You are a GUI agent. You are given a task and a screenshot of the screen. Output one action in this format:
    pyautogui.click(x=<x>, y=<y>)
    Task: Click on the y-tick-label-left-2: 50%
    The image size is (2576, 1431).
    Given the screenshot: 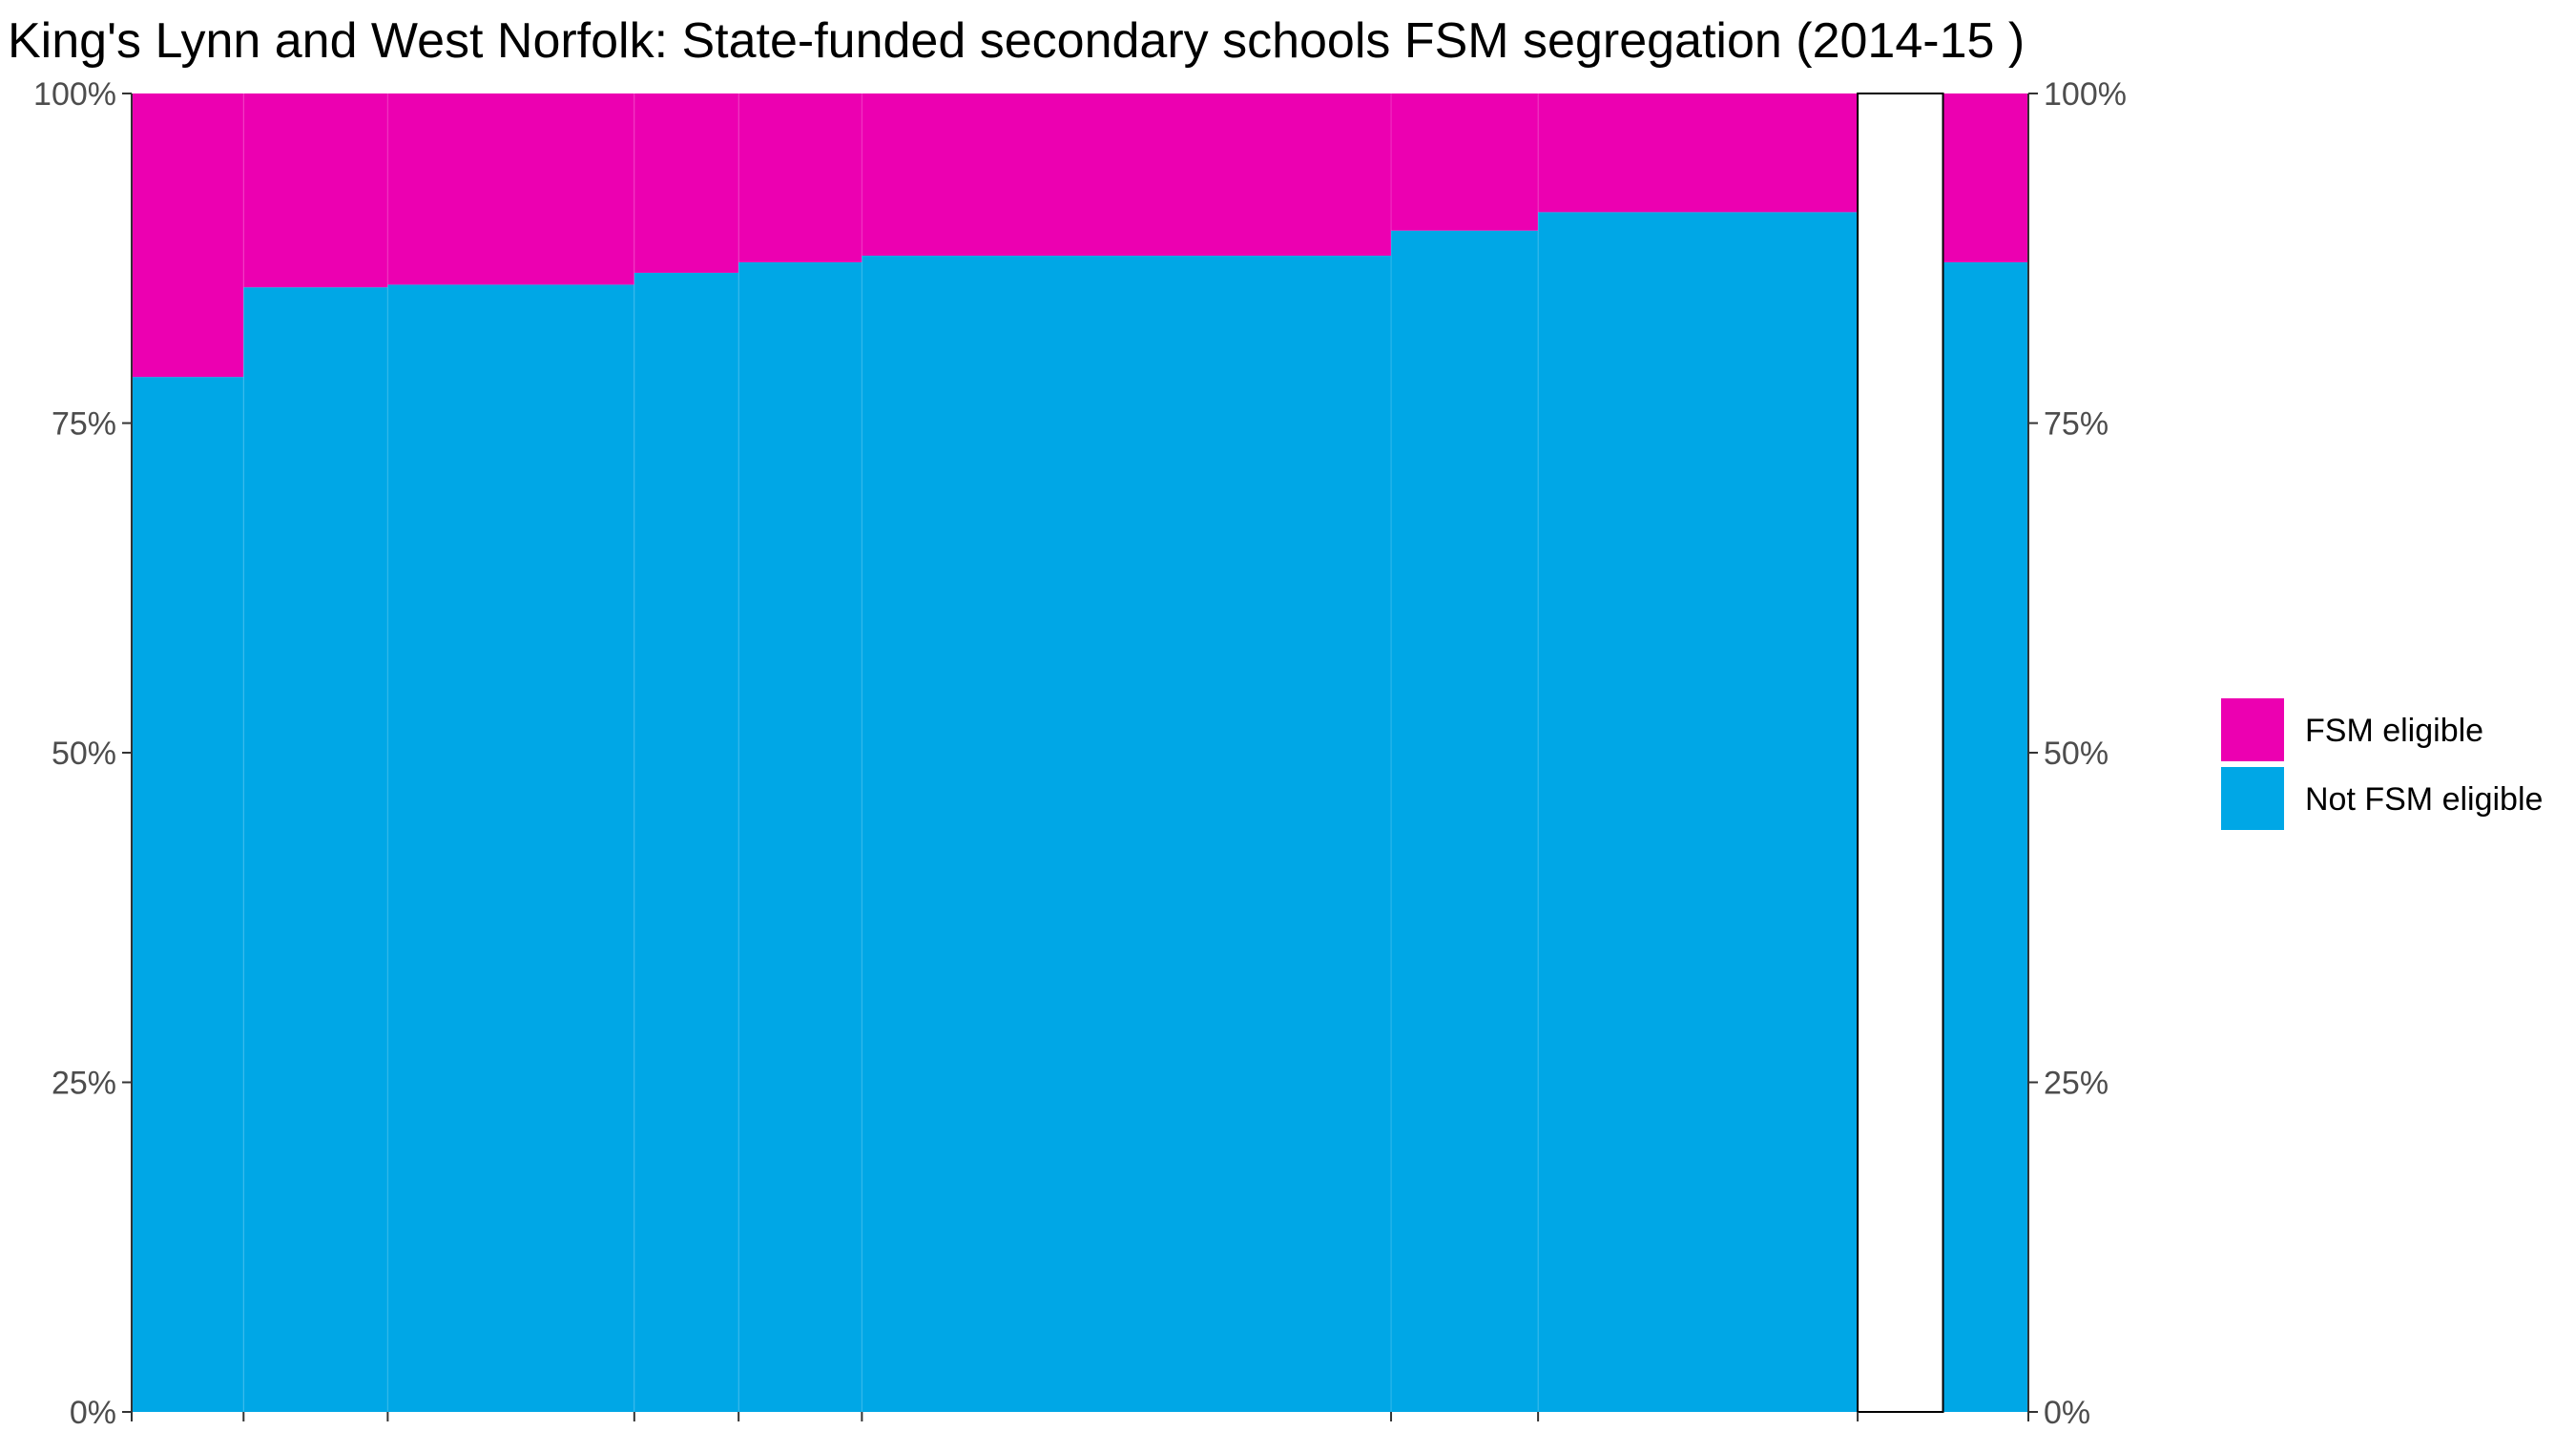 What is the action you would take?
    pyautogui.click(x=84, y=754)
    